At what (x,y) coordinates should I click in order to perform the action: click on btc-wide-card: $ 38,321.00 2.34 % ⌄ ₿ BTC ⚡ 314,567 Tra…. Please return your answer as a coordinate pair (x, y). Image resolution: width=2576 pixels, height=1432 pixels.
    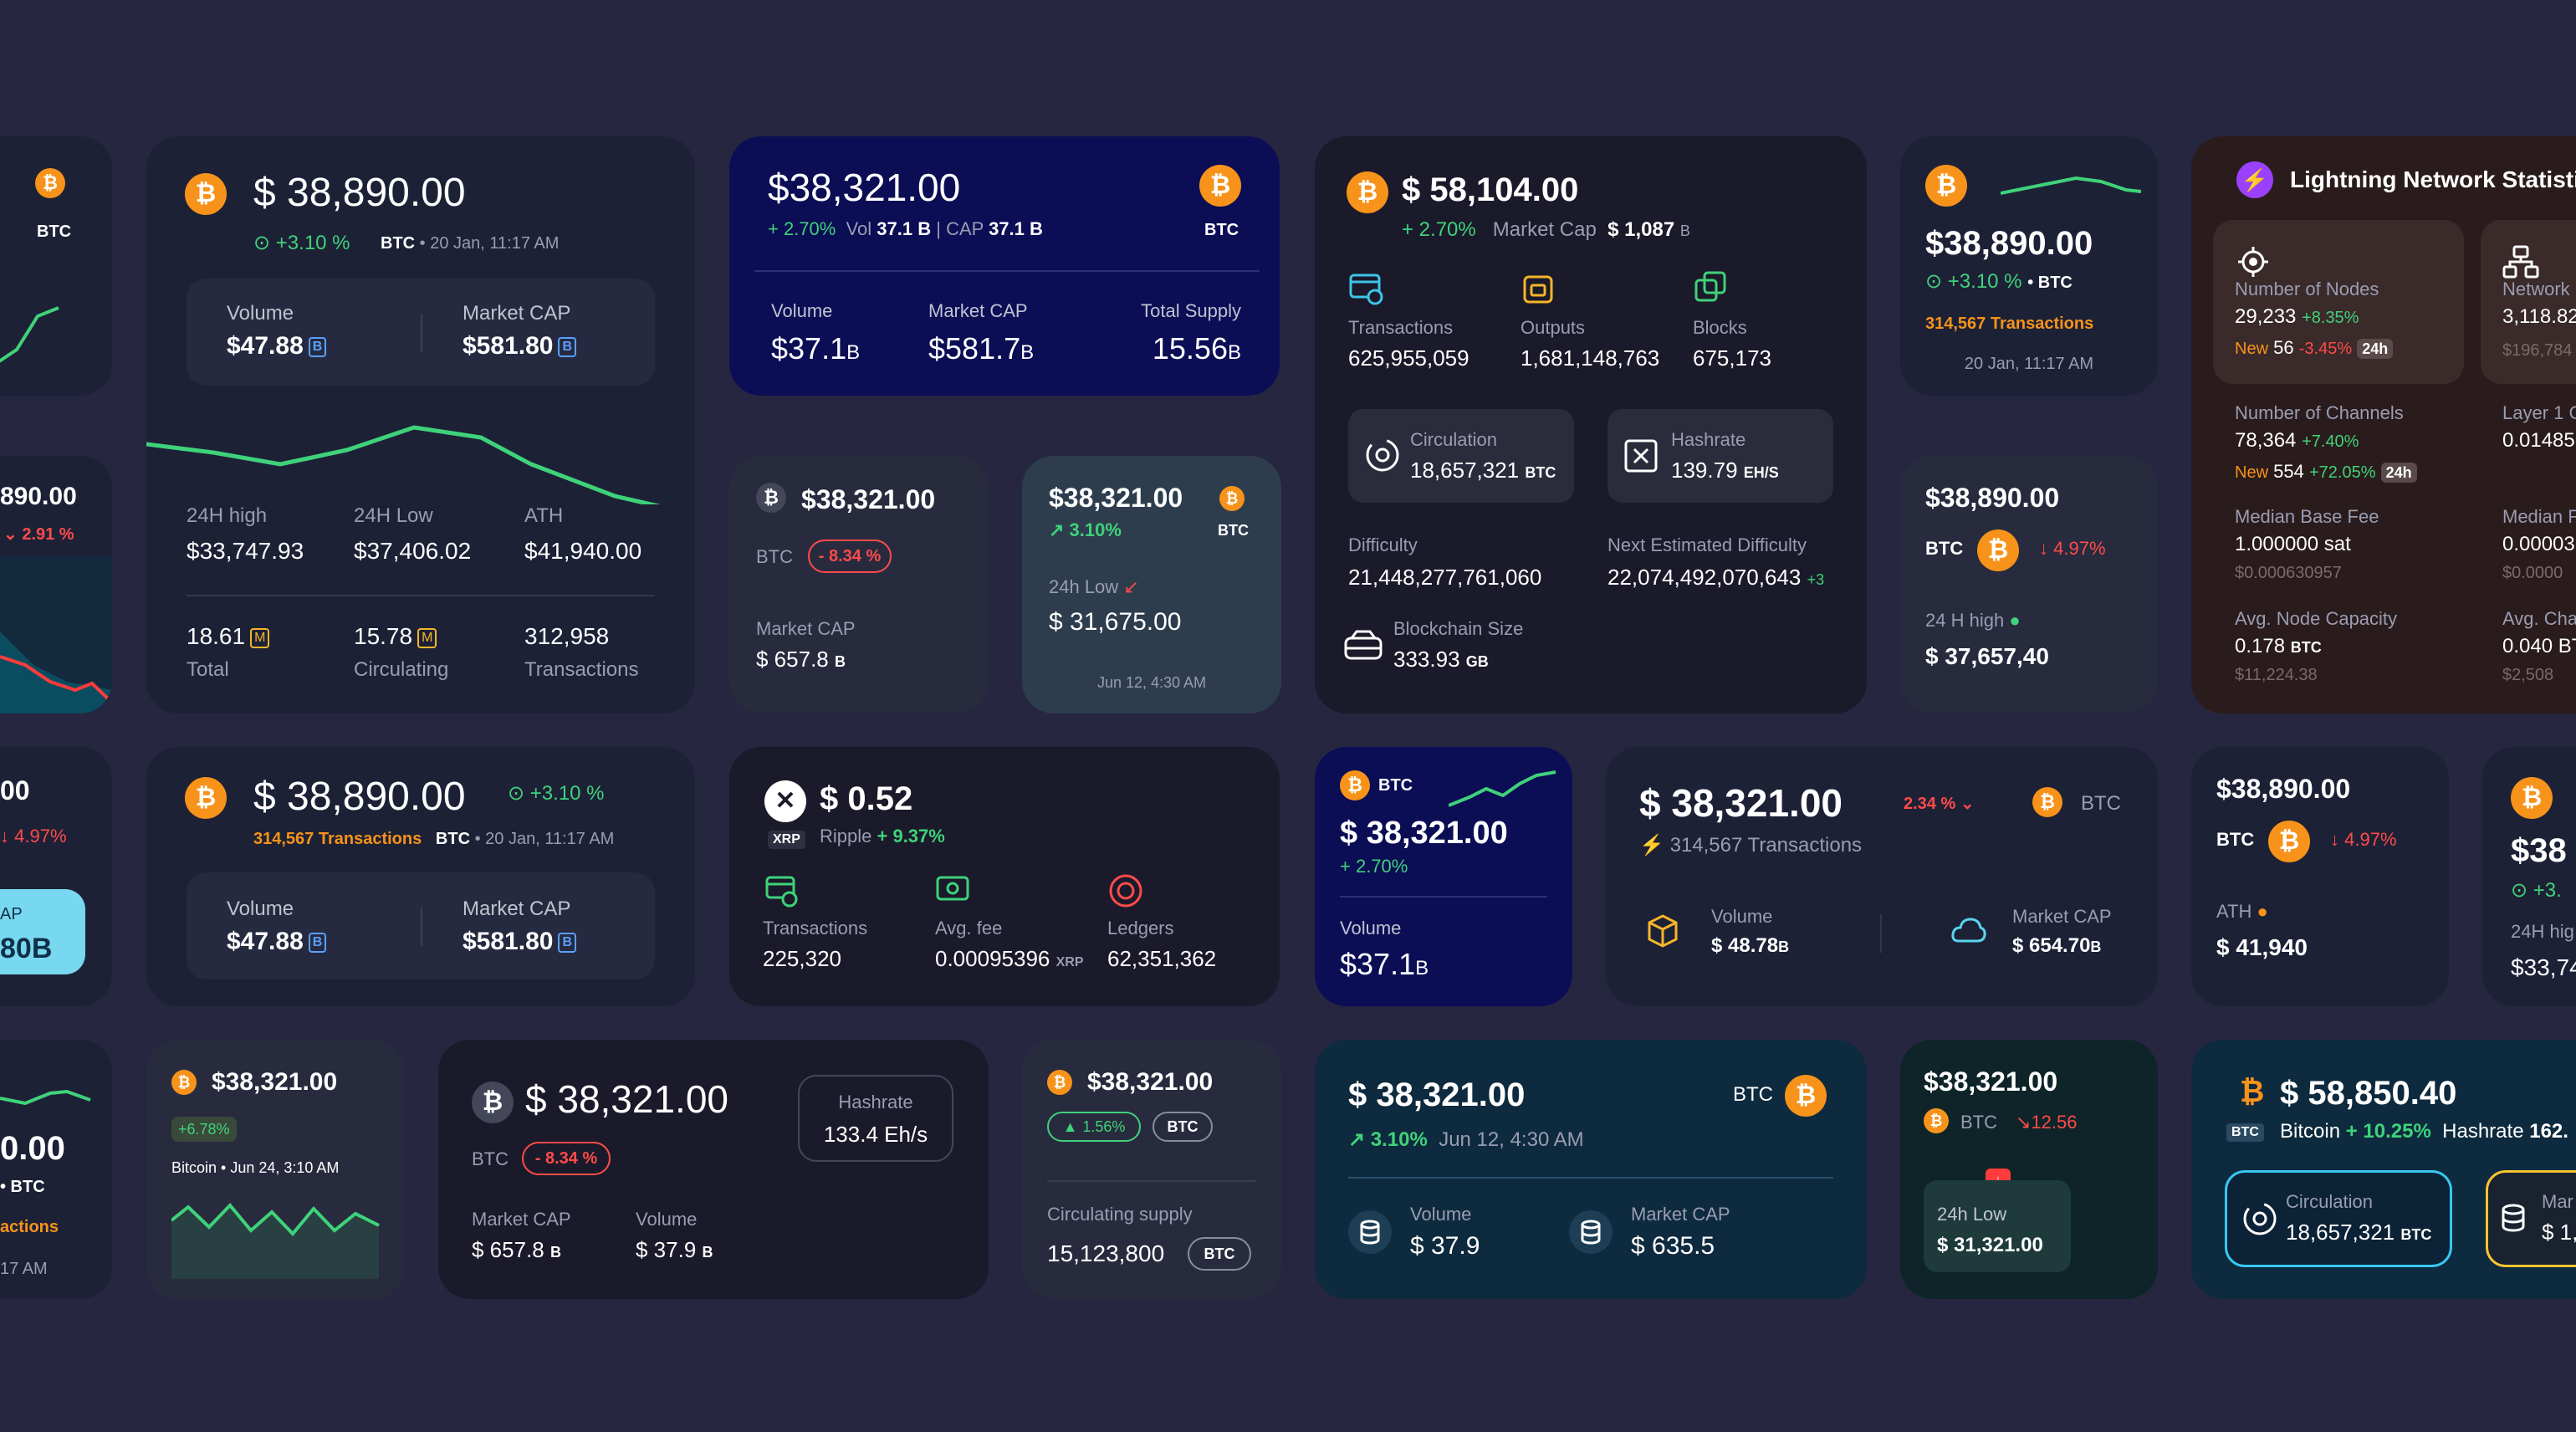
    Looking at the image, I should click on (1882, 876).